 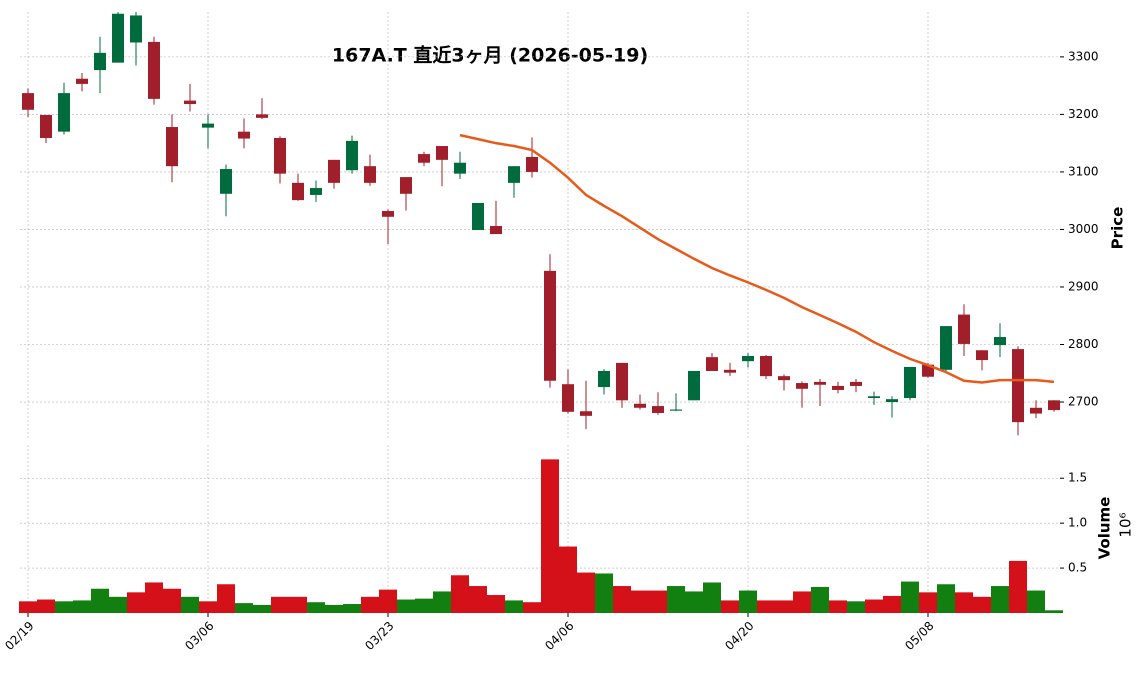 I want to click on y-axis-label: Volume, so click(x=1105, y=528).